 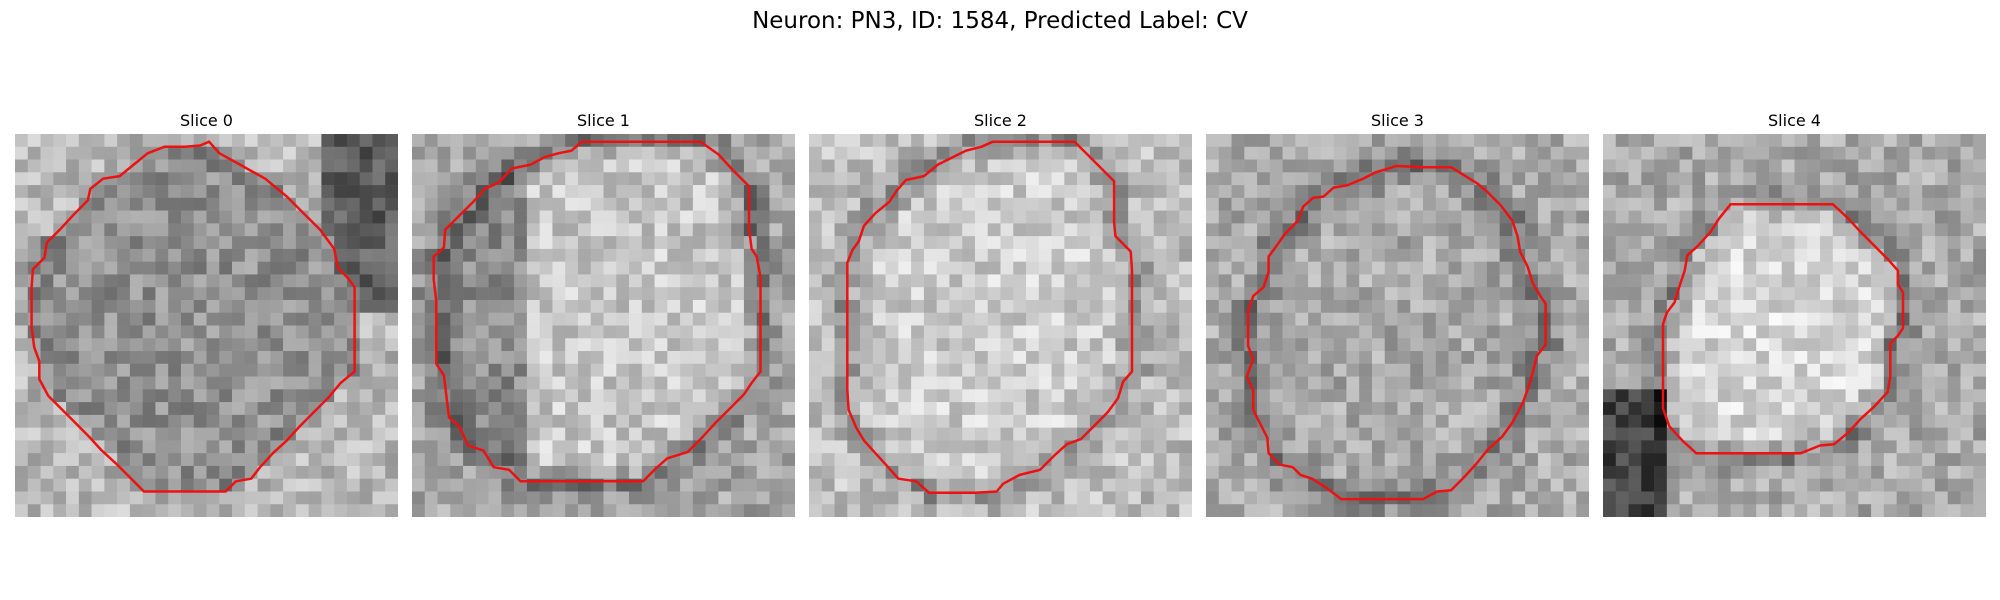 I want to click on slice-title: Slice 3, so click(x=1397, y=120).